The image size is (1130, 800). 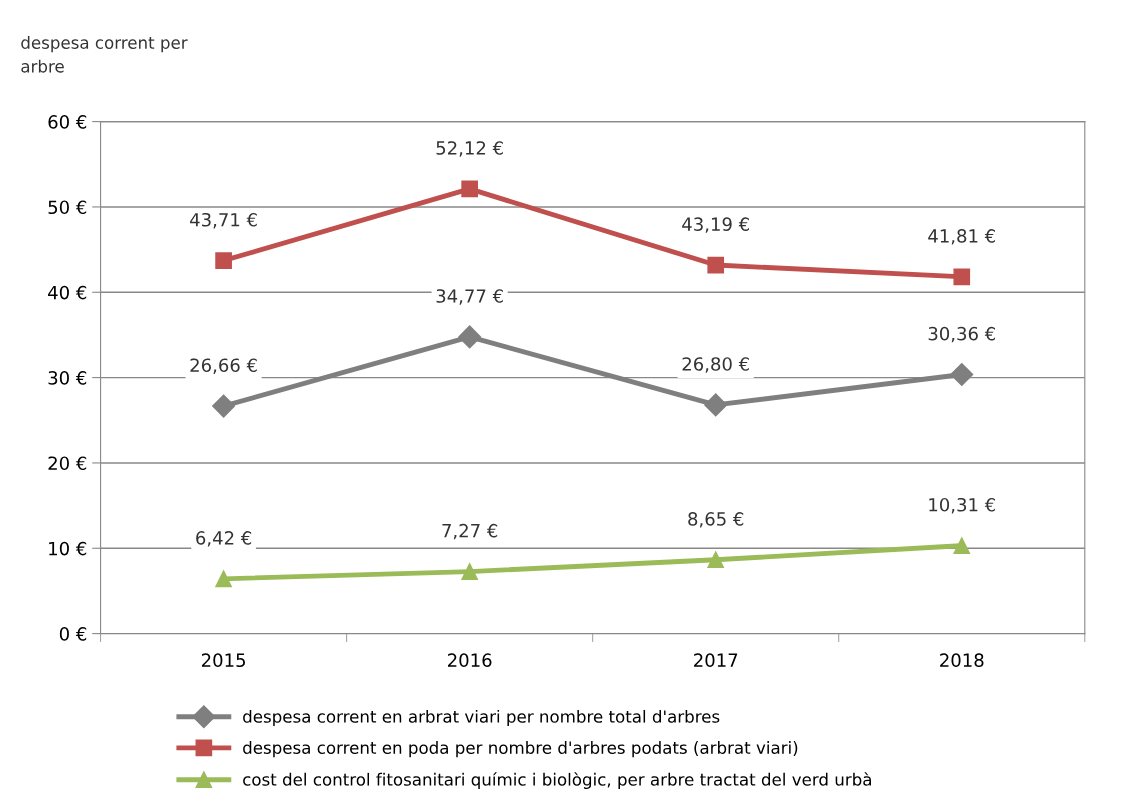 I want to click on data-label: 26,80 €, so click(x=715, y=365).